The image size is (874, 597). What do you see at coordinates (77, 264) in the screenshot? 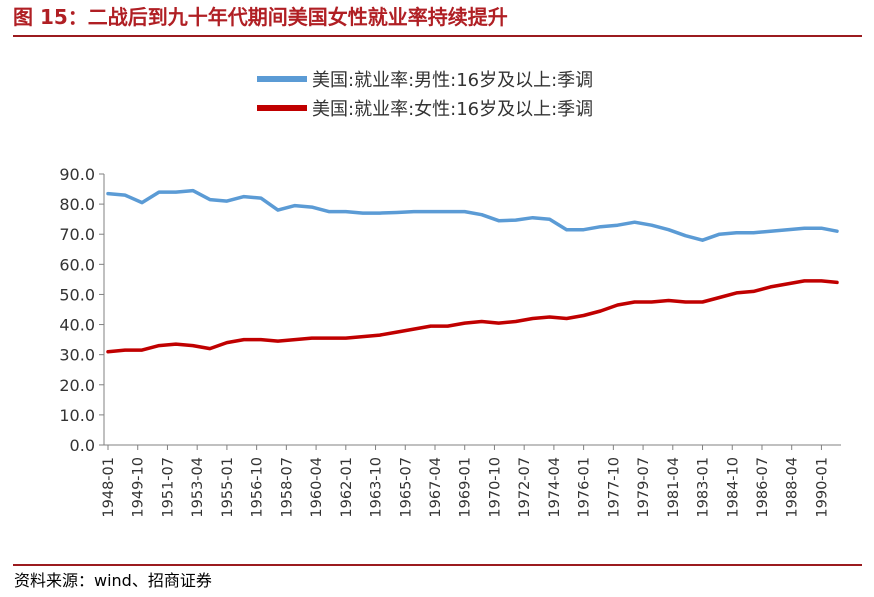
I see `y-tick-label: 60.0` at bounding box center [77, 264].